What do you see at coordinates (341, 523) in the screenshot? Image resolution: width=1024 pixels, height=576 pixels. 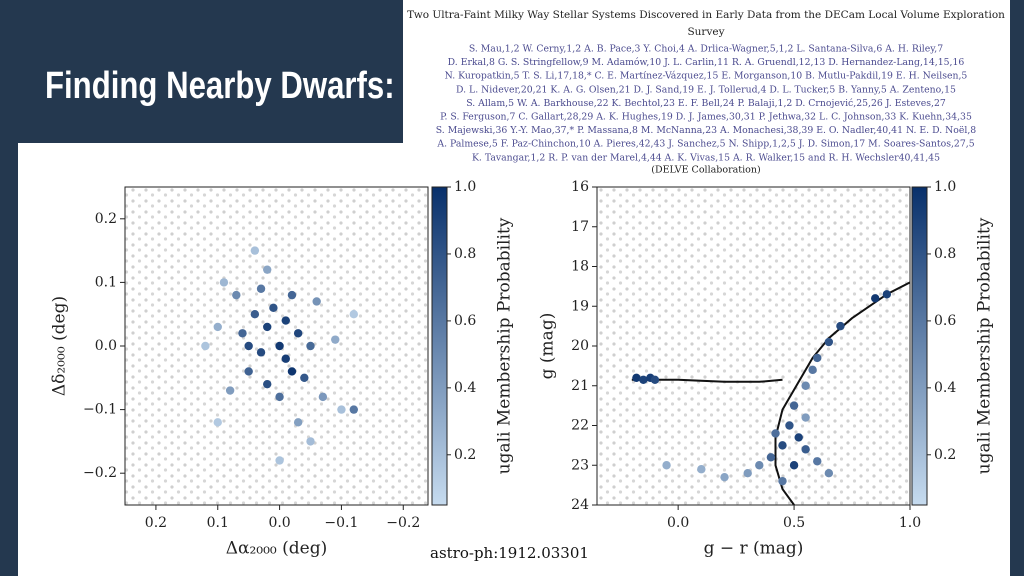 I see `x-tick-label: −0.1` at bounding box center [341, 523].